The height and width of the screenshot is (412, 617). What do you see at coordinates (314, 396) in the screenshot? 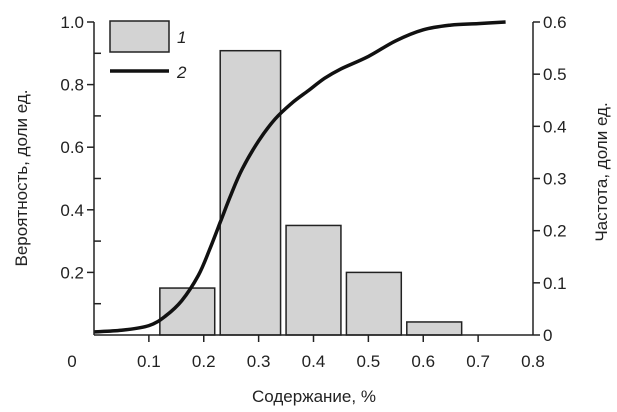
I see `x-axis-title: Содержание, %` at bounding box center [314, 396].